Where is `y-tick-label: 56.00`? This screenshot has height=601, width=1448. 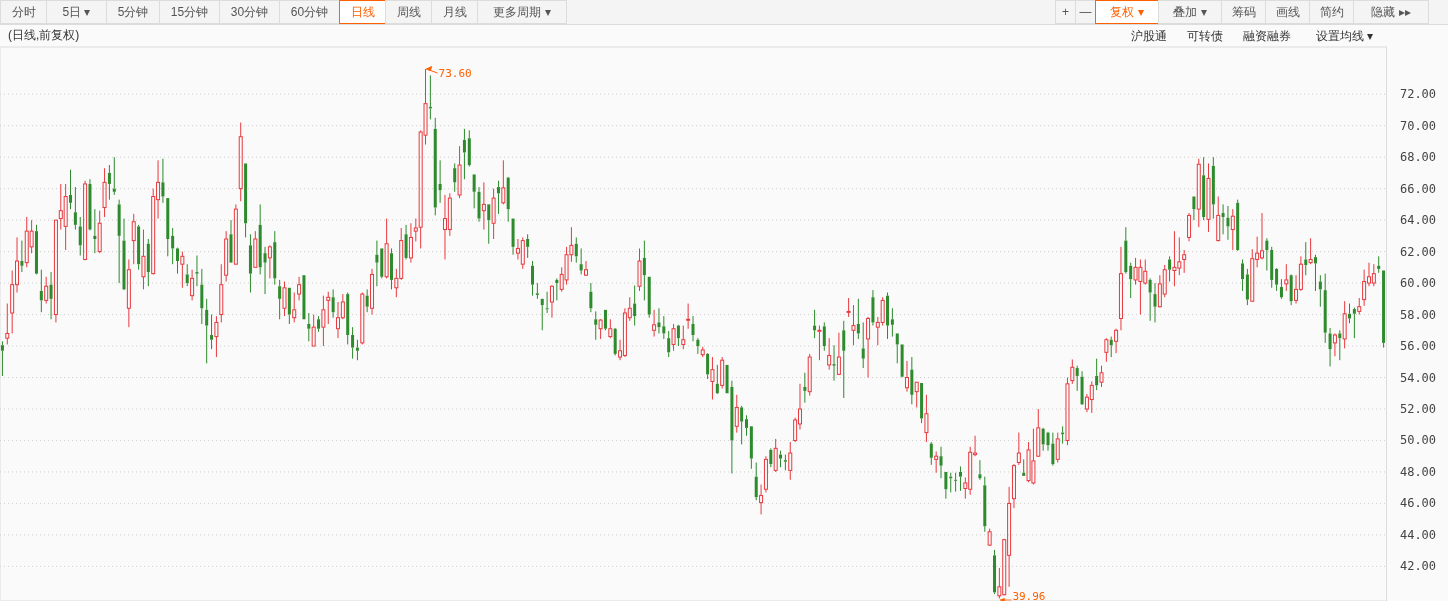 y-tick-label: 56.00 is located at coordinates (1418, 346).